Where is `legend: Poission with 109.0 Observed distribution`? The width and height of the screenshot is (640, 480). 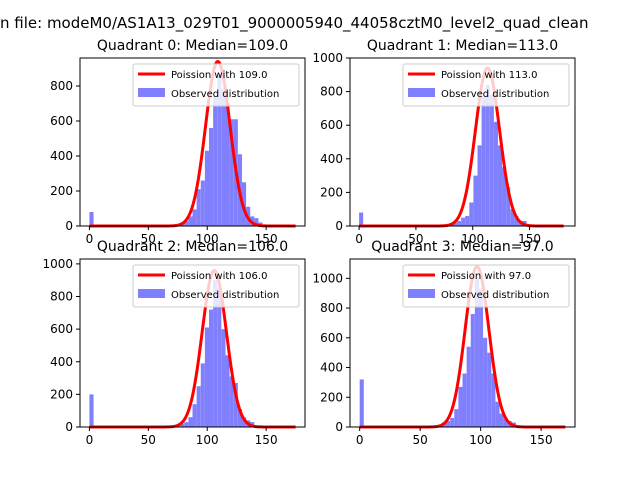
legend: Poission with 109.0 Observed distribution is located at coordinates (216, 85).